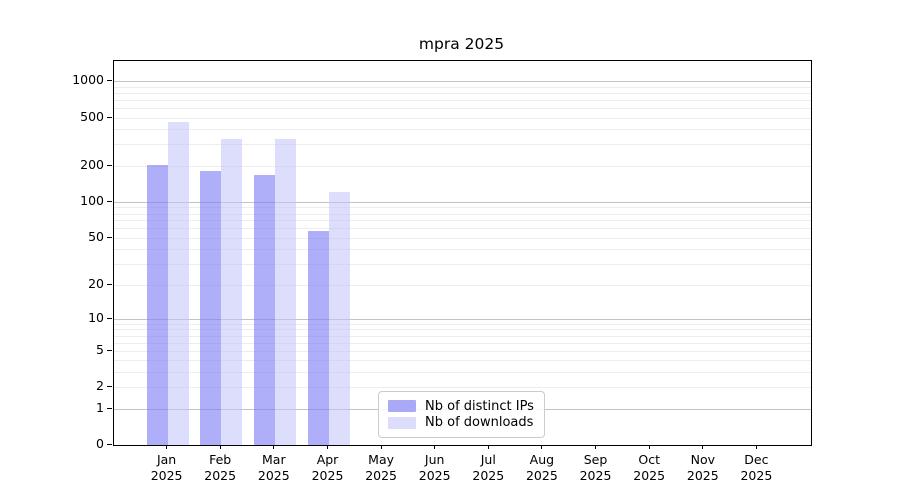 The height and width of the screenshot is (500, 900). What do you see at coordinates (96, 236) in the screenshot?
I see `y-tick-label-50: 50` at bounding box center [96, 236].